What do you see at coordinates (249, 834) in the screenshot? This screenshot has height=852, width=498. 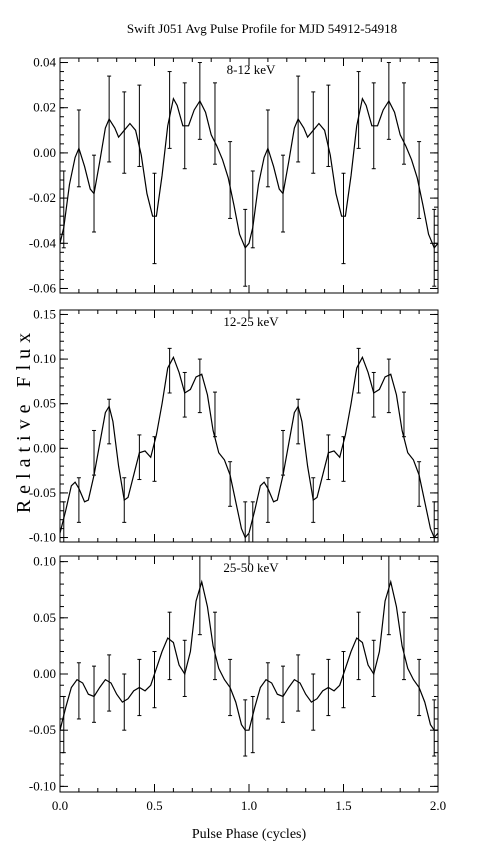 I see `x-axis-title: Pulse Phase (cycles)` at bounding box center [249, 834].